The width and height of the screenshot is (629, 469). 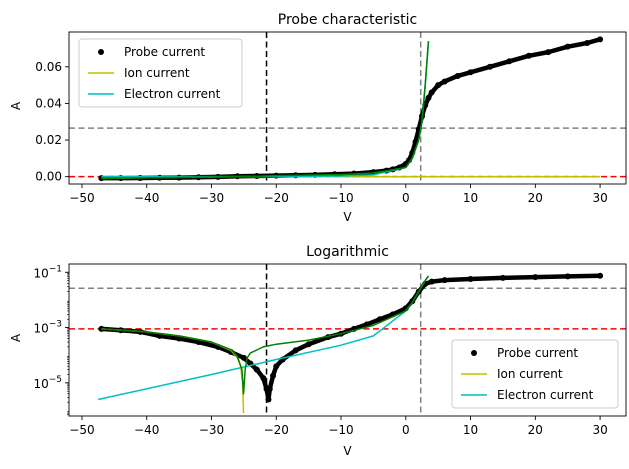 I want to click on y-tick-label: 0.06, so click(x=48, y=67).